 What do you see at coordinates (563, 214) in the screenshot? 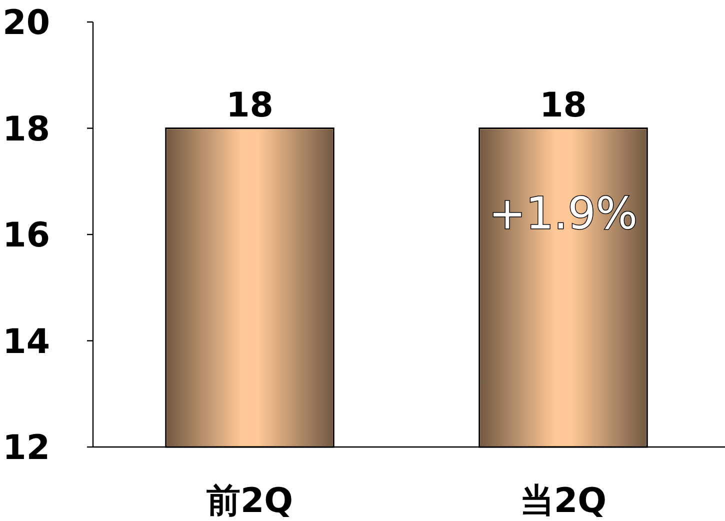
I see `annotation: +1.9%` at bounding box center [563, 214].